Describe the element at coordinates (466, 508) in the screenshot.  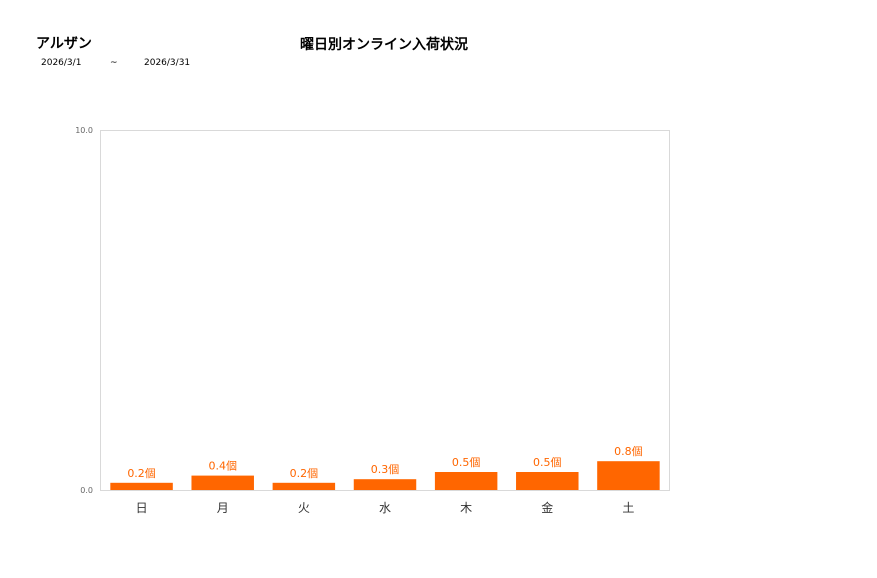
I see `category-label: 木` at that location.